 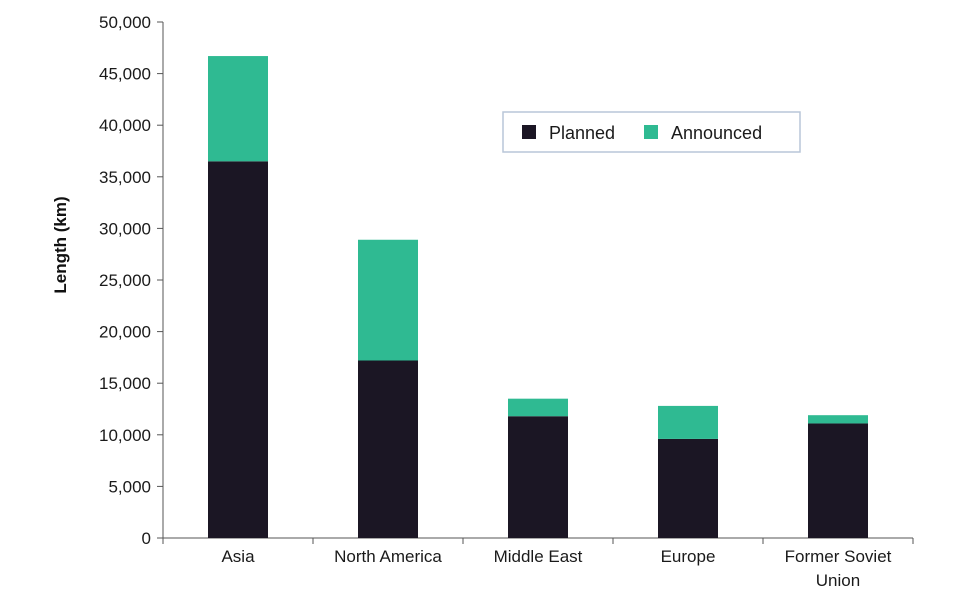 I want to click on bar-announced-asia, so click(x=238, y=109).